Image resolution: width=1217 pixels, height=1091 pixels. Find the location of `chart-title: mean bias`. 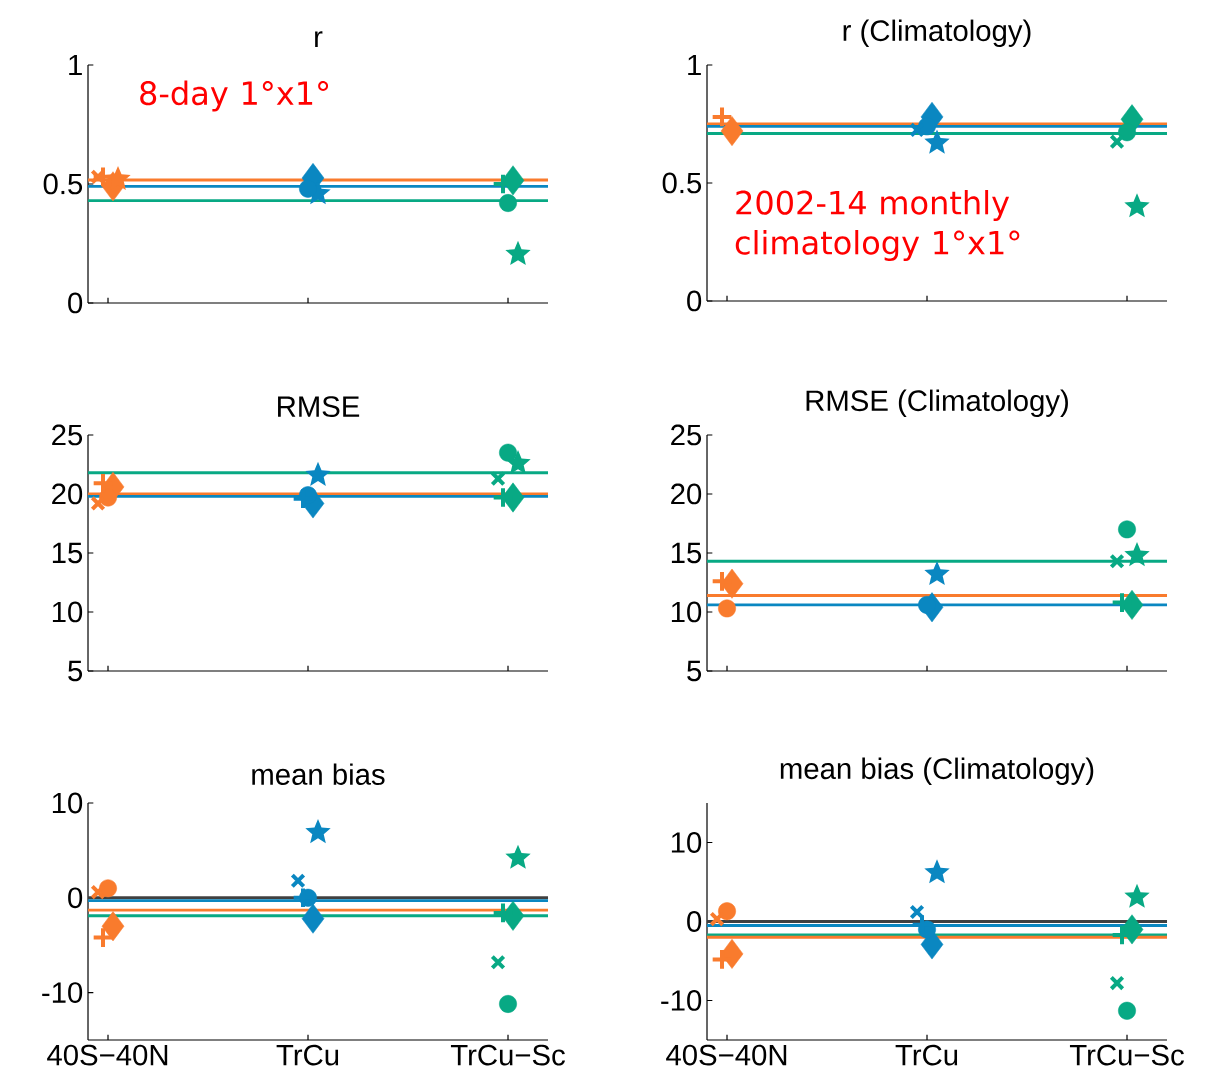

chart-title: mean bias is located at coordinates (318, 774).